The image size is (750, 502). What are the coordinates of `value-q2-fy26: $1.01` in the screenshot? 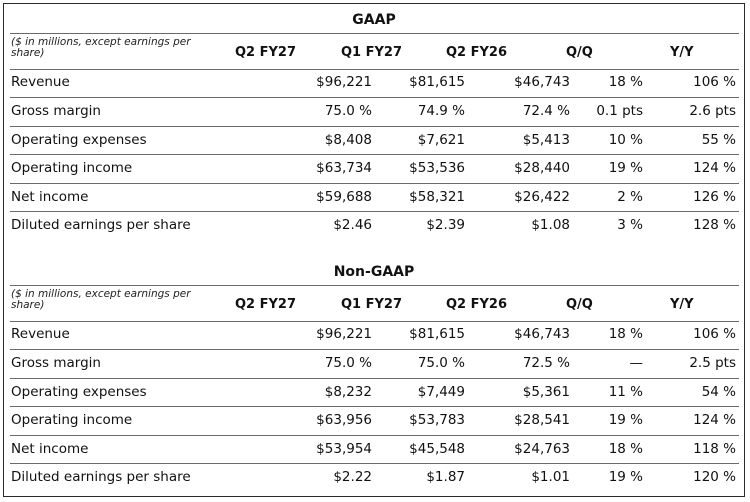 It's located at (550, 477).